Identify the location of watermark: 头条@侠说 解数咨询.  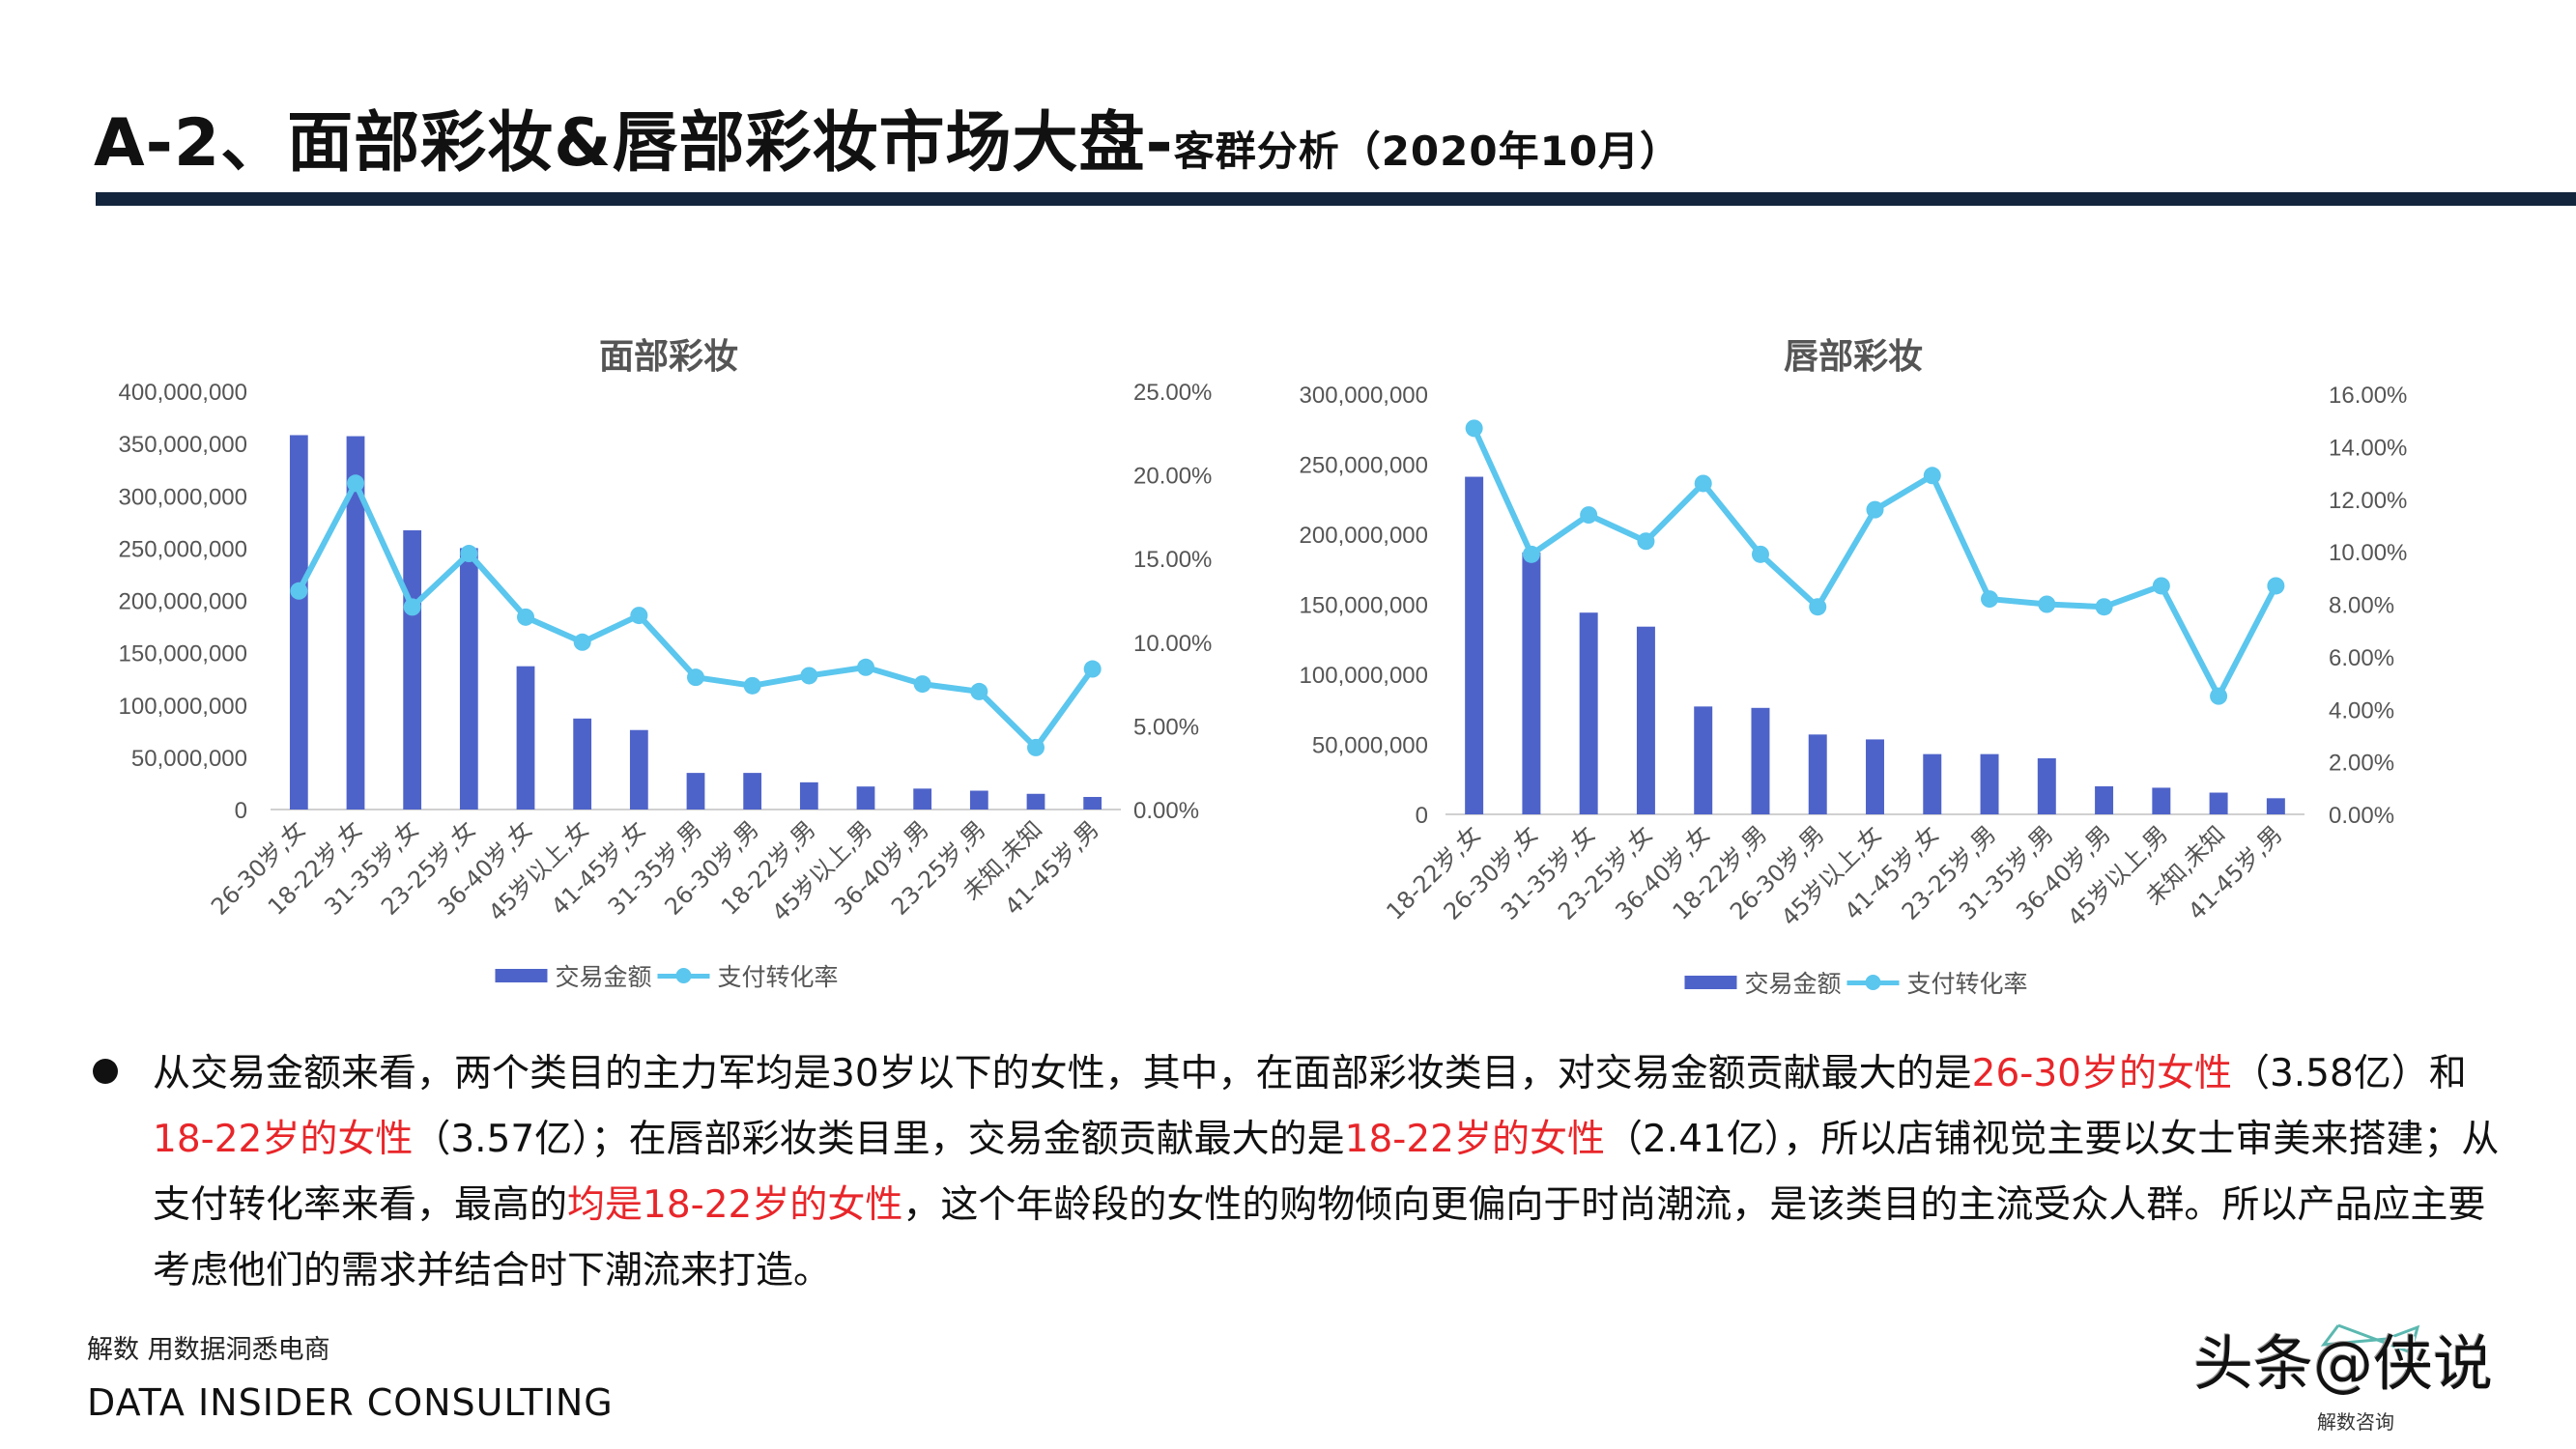
(2372, 1385).